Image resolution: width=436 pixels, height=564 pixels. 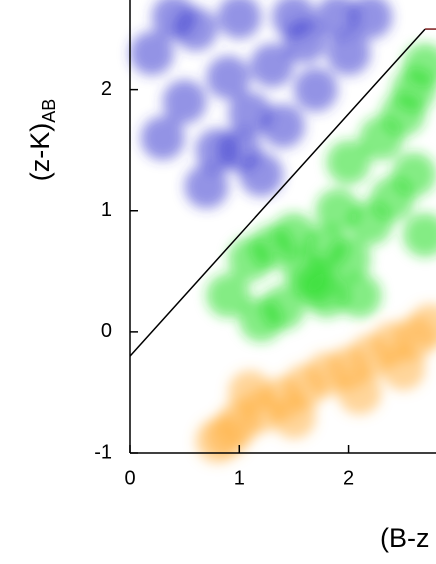 I want to click on y-axis-label: (z-K)AB, so click(x=42, y=140).